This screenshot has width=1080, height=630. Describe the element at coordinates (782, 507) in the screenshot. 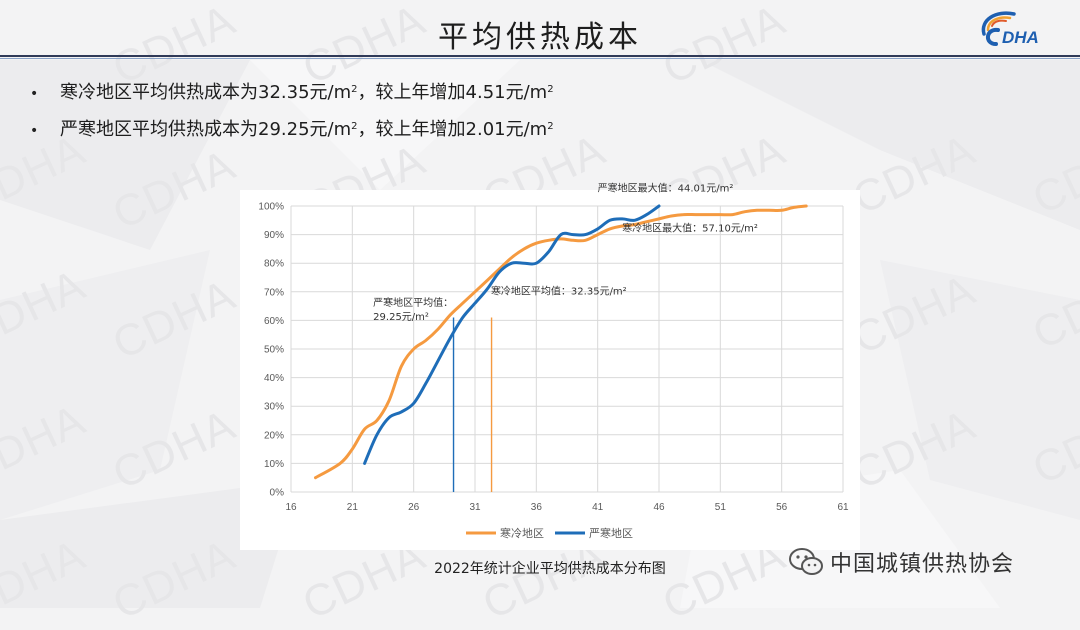

I see `x-tick-label: 56` at that location.